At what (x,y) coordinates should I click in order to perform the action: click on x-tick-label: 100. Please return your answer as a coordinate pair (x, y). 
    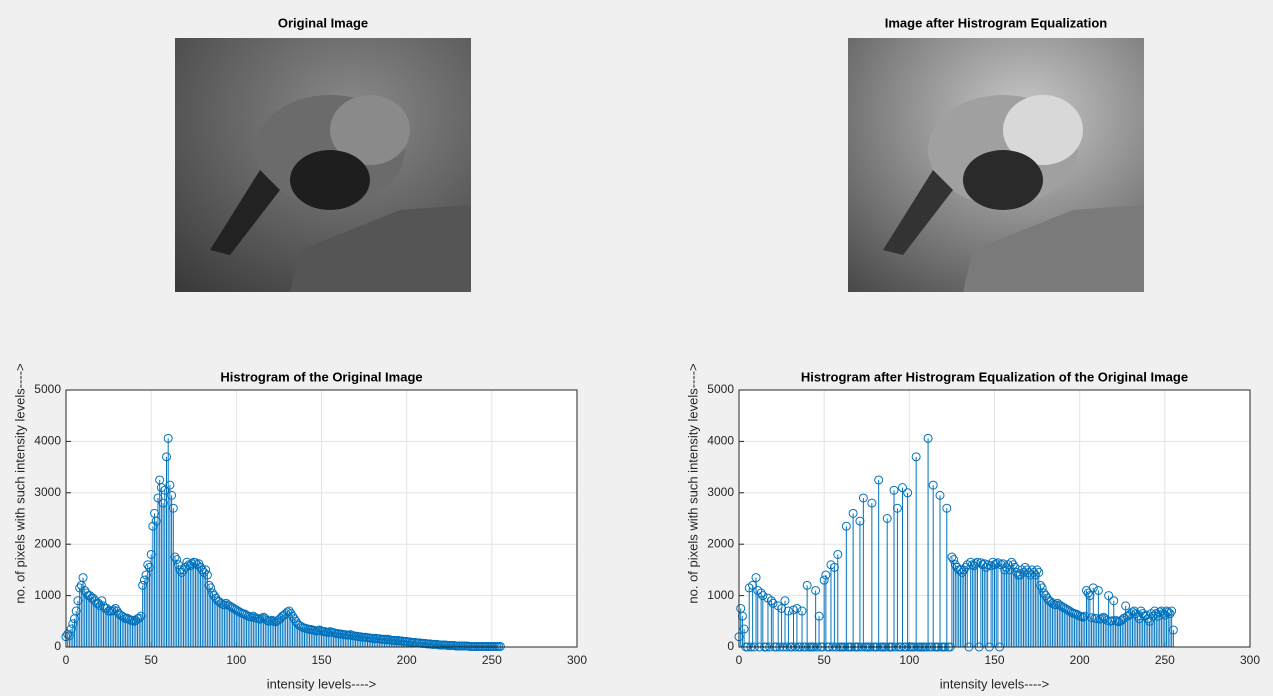
    Looking at the image, I should click on (909, 660).